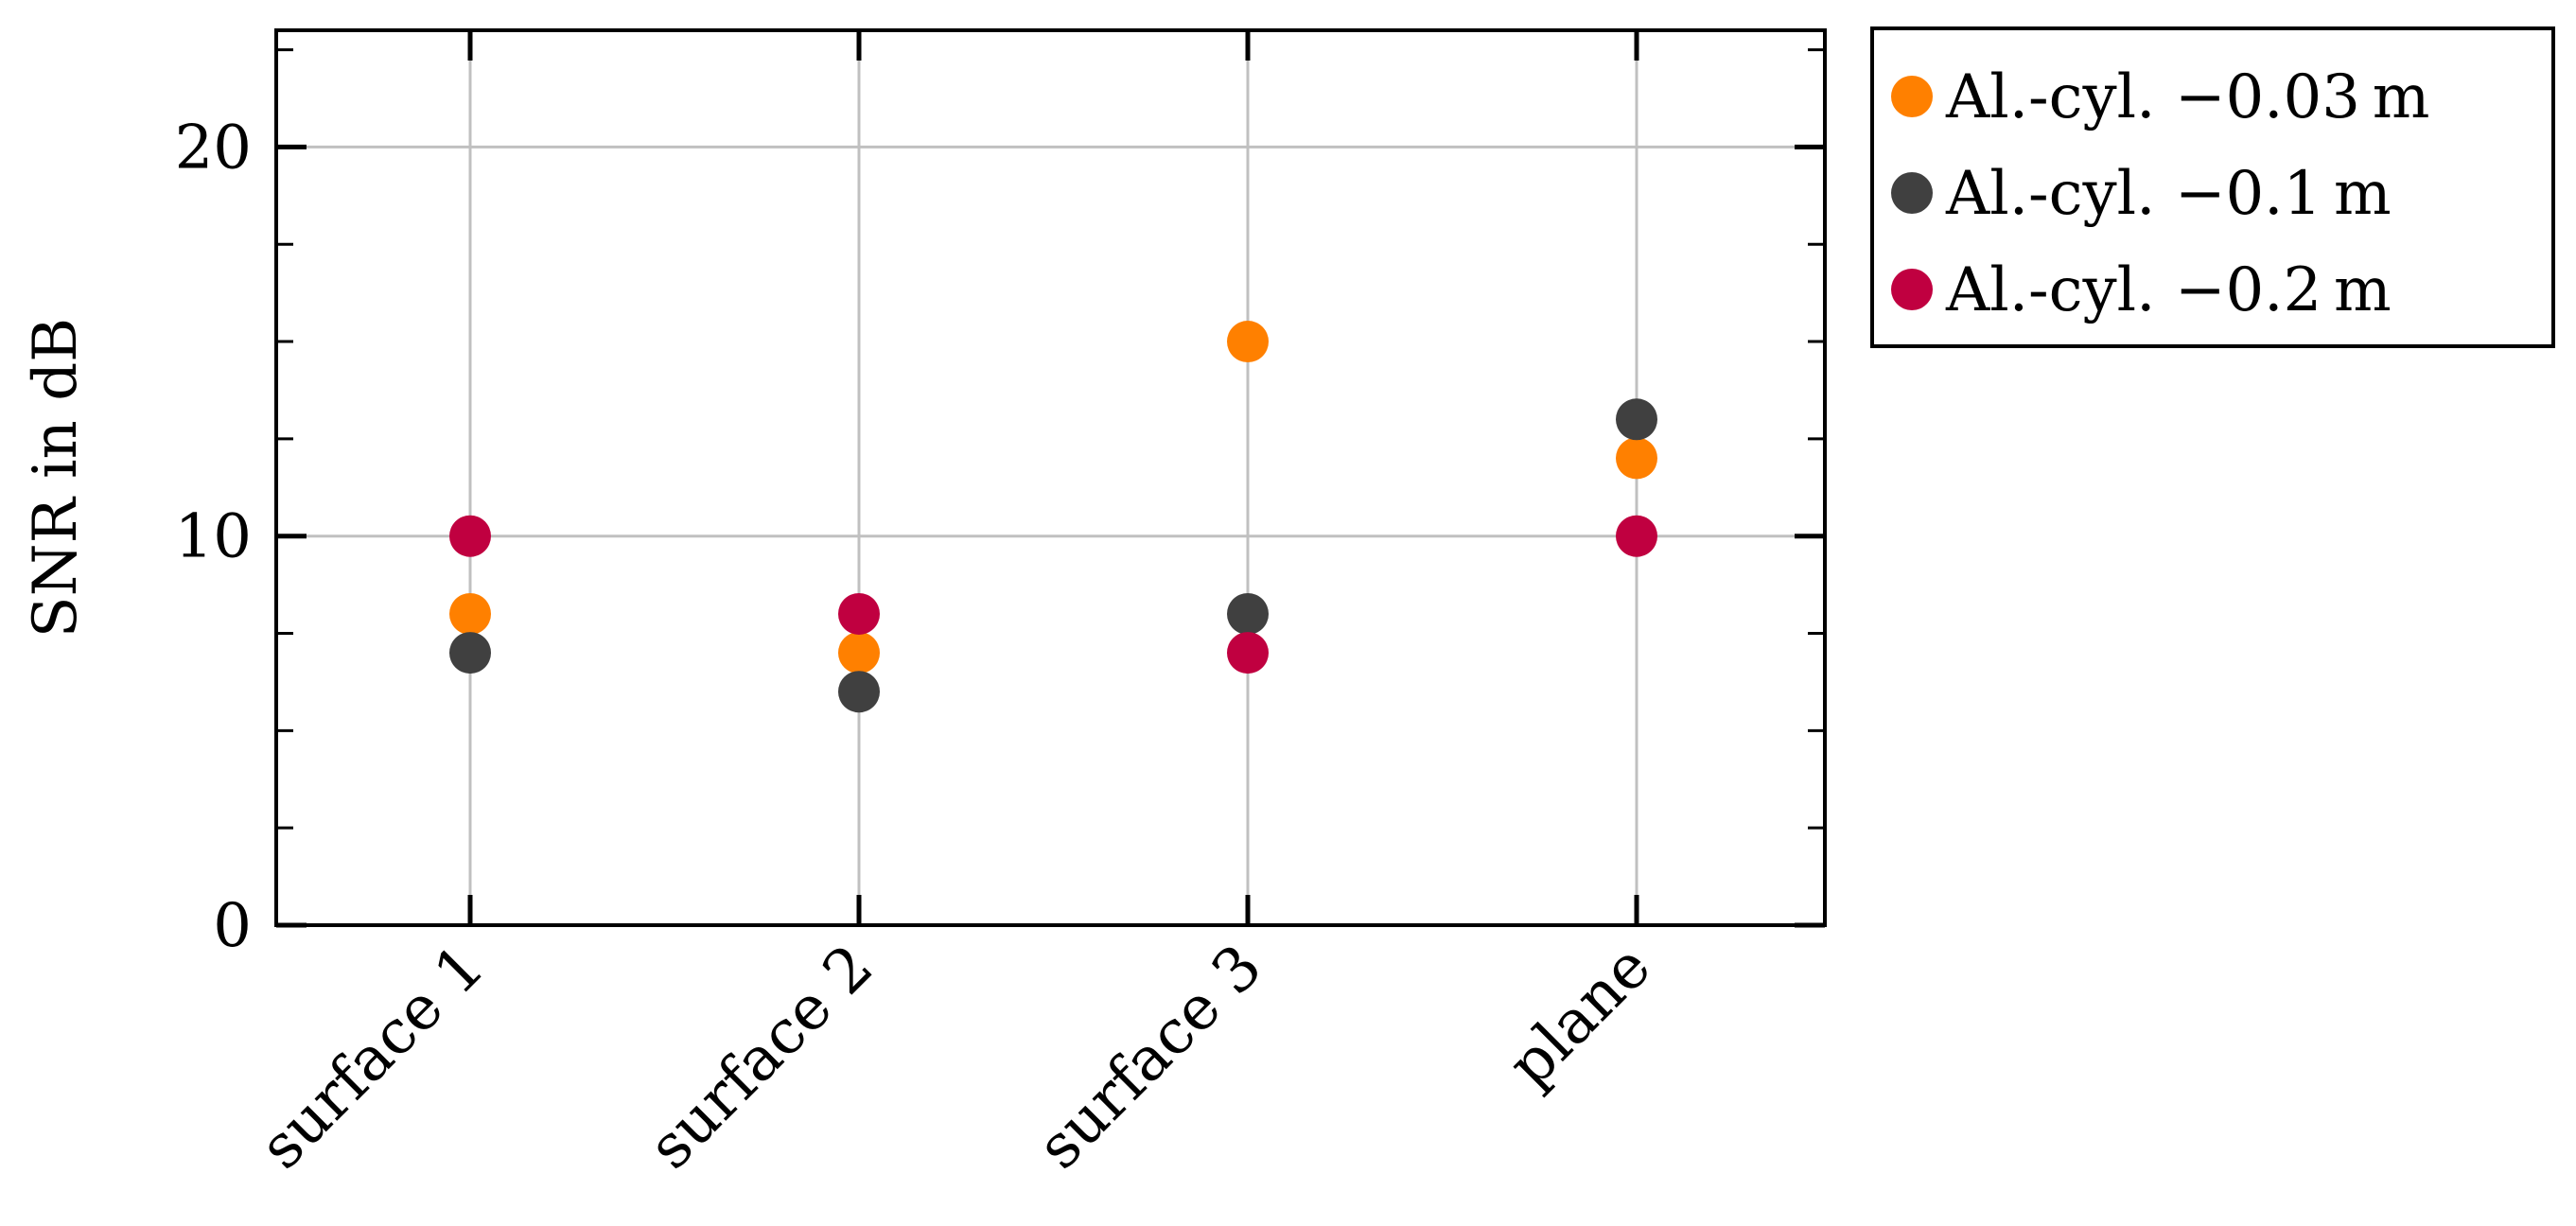  Describe the element at coordinates (372, 1057) in the screenshot. I see `x-tick-label: surface 1` at that location.